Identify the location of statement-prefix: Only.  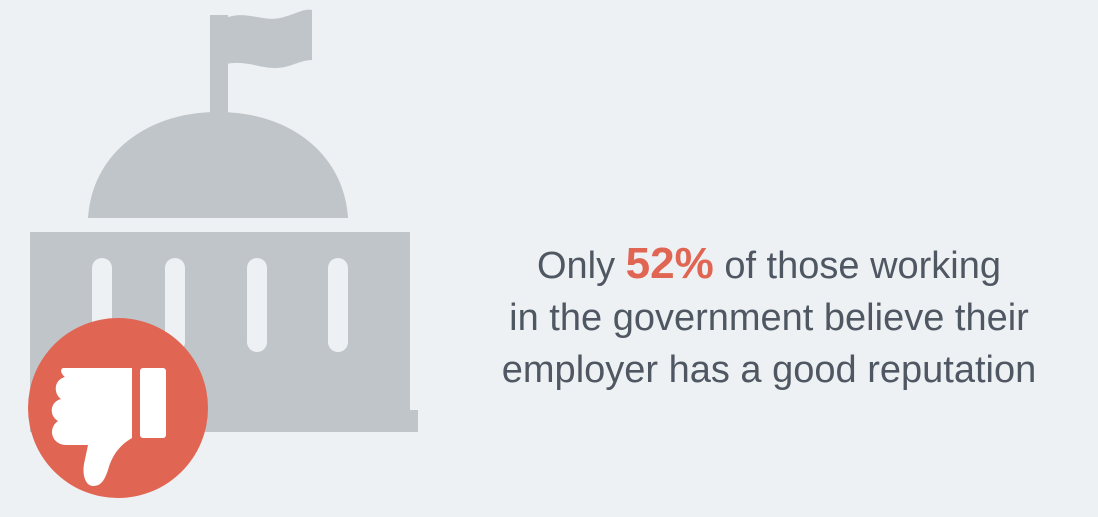
(576, 266).